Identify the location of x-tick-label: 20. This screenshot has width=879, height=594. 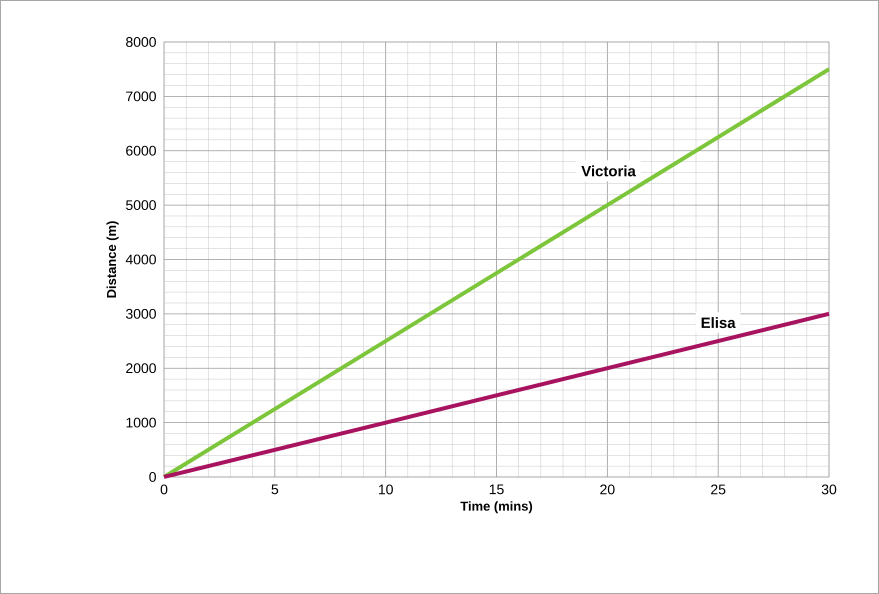
(607, 489).